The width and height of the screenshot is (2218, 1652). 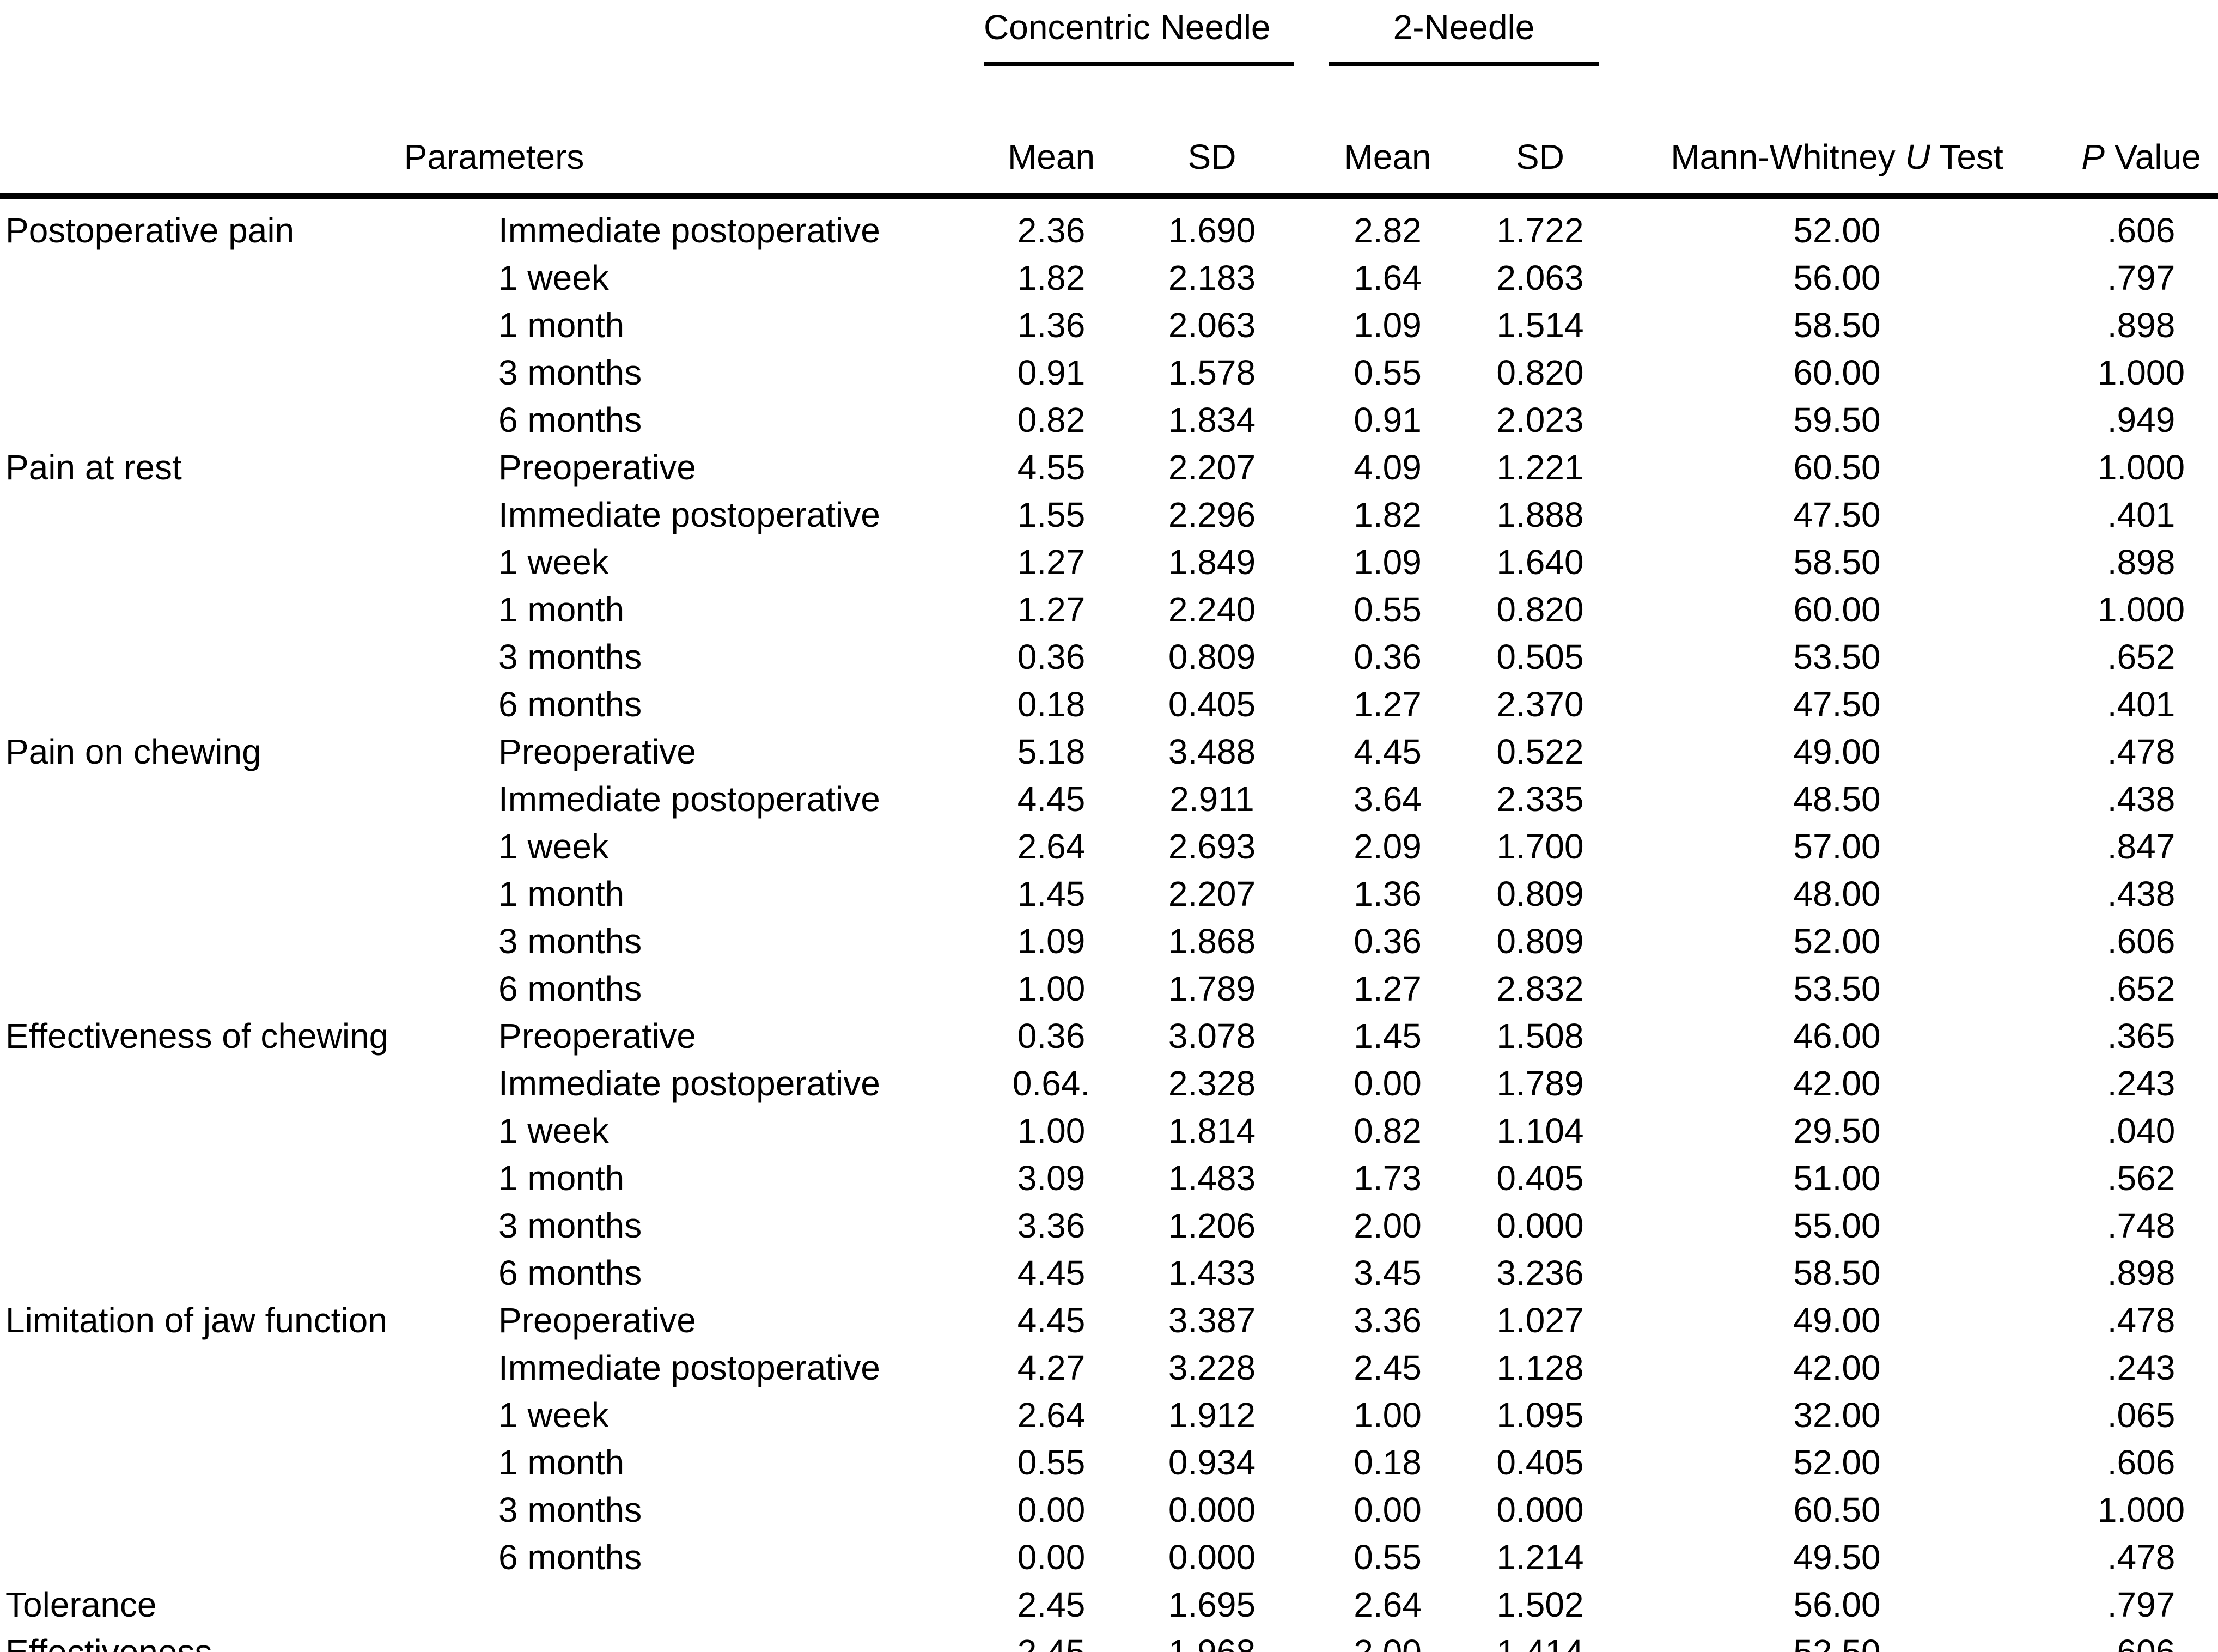 What do you see at coordinates (1051, 704) in the screenshot?
I see `concentric-mean-cell: 0.18` at bounding box center [1051, 704].